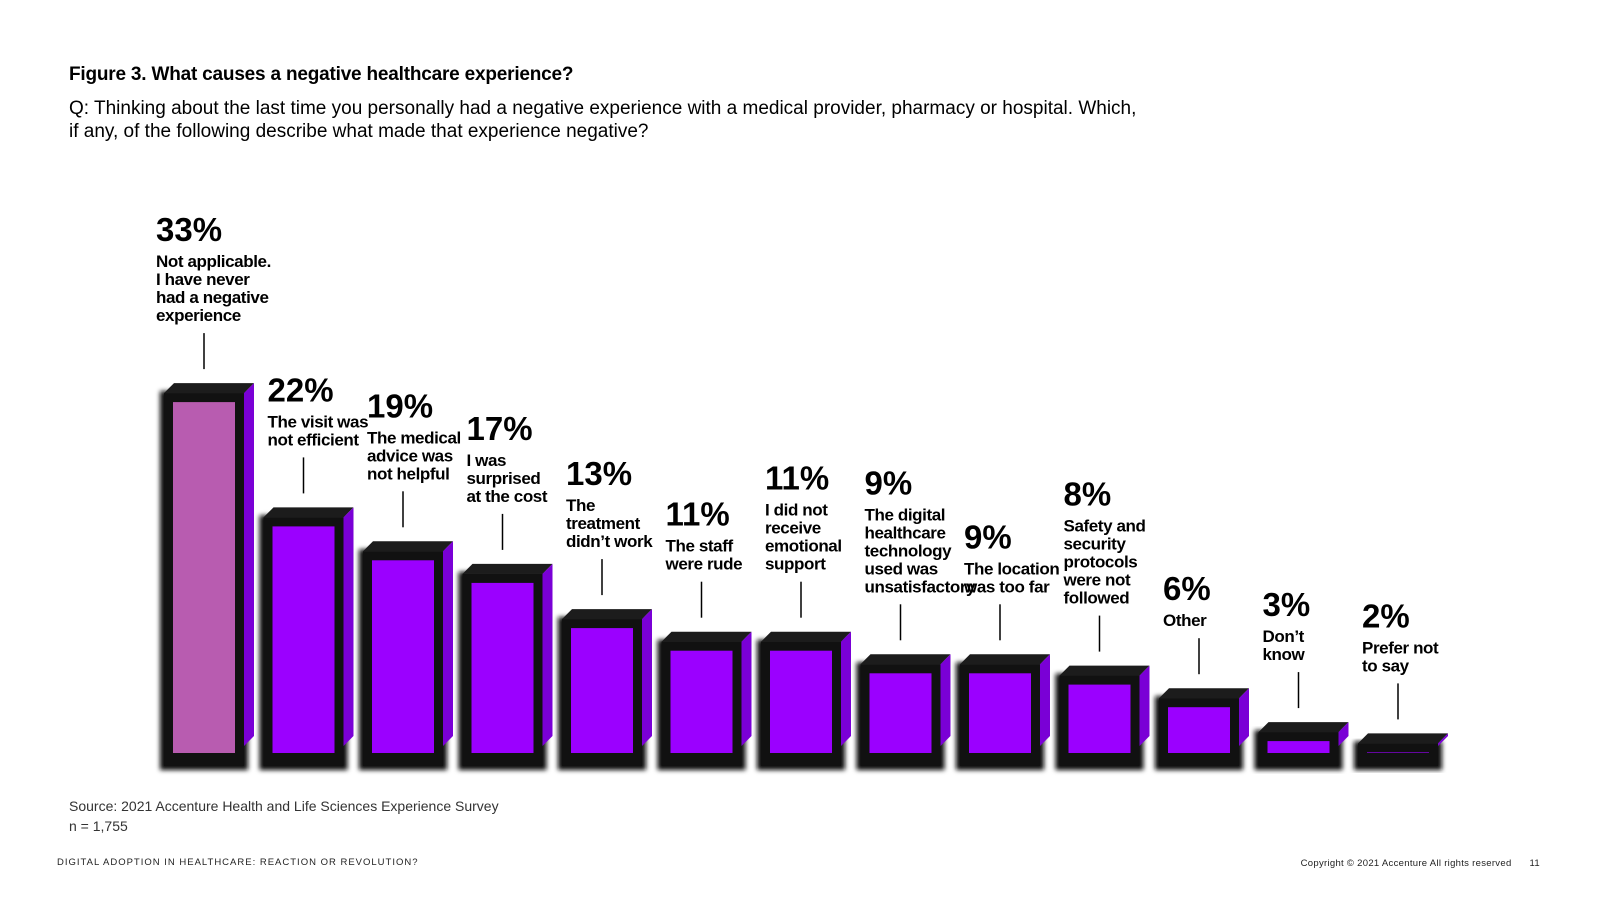 This screenshot has height=900, width=1600. Describe the element at coordinates (1287, 604) in the screenshot. I see `data-label: 3%` at that location.